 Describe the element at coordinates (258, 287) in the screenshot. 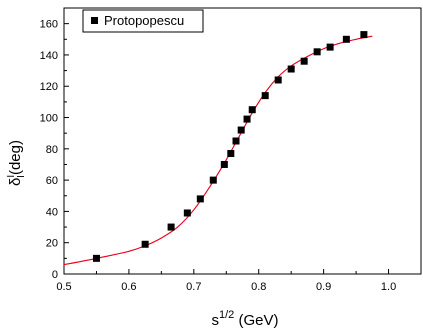

I see `x-tick-label: 0.8` at that location.